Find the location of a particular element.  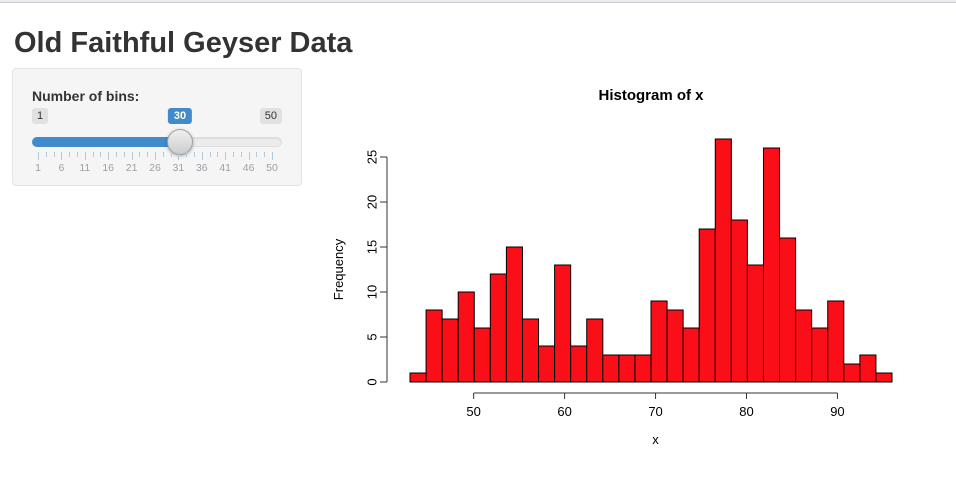

page-title: Old Faithful Geyser Data is located at coordinates (183, 43).